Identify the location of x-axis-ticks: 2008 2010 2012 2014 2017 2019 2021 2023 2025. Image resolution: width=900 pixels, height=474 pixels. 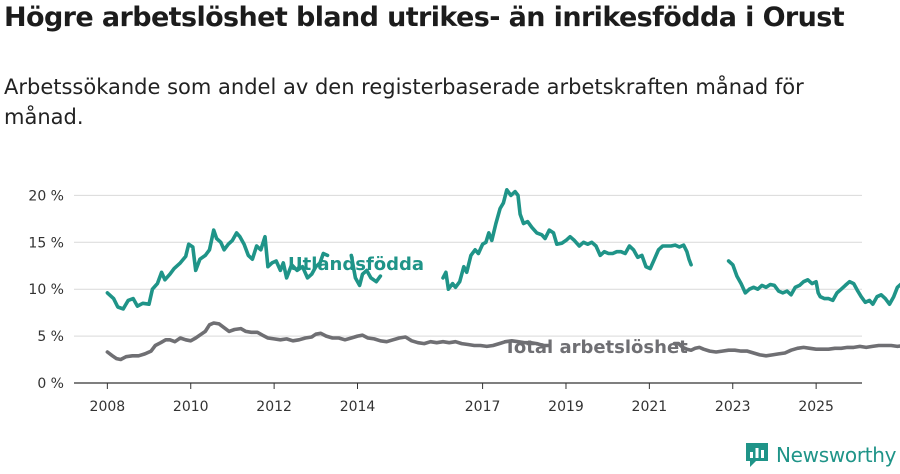
(462, 399).